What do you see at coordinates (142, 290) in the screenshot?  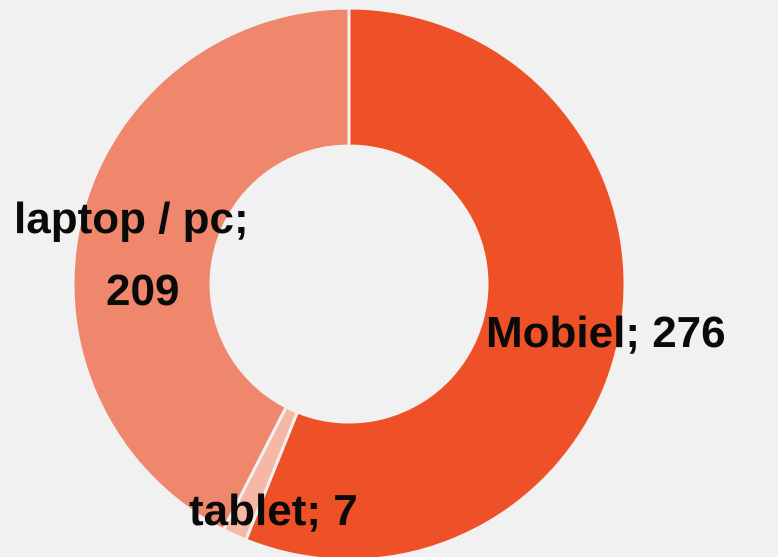 I see `data-label-laptop-pc-line-2: 209` at bounding box center [142, 290].